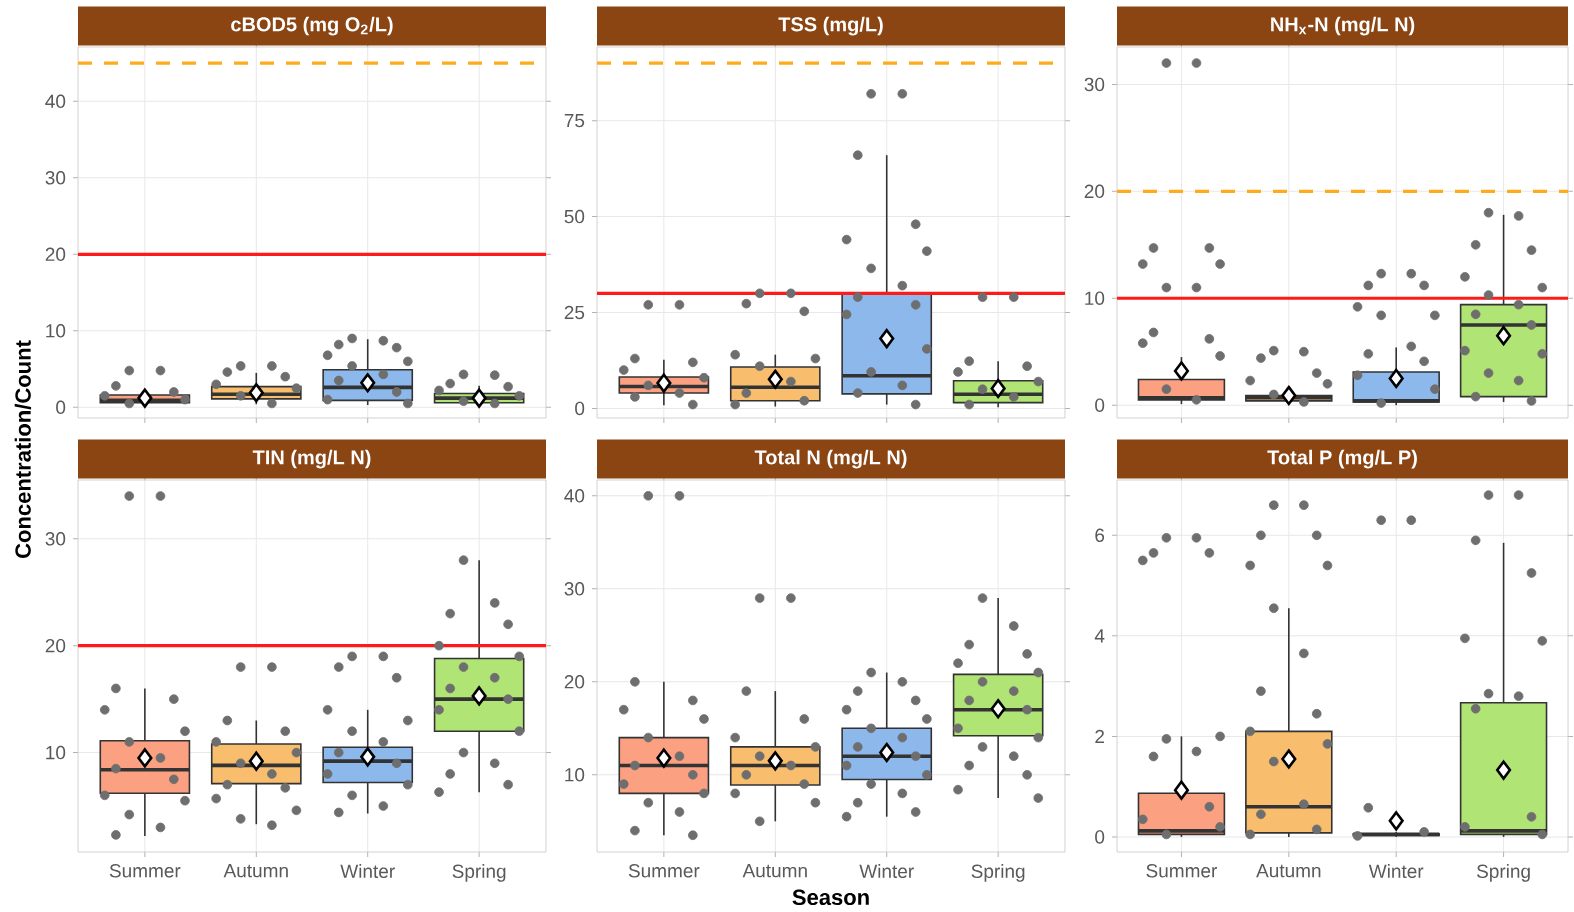 The width and height of the screenshot is (1574, 912). Describe the element at coordinates (574, 312) in the screenshot. I see `y-tick-label: 25` at that location.